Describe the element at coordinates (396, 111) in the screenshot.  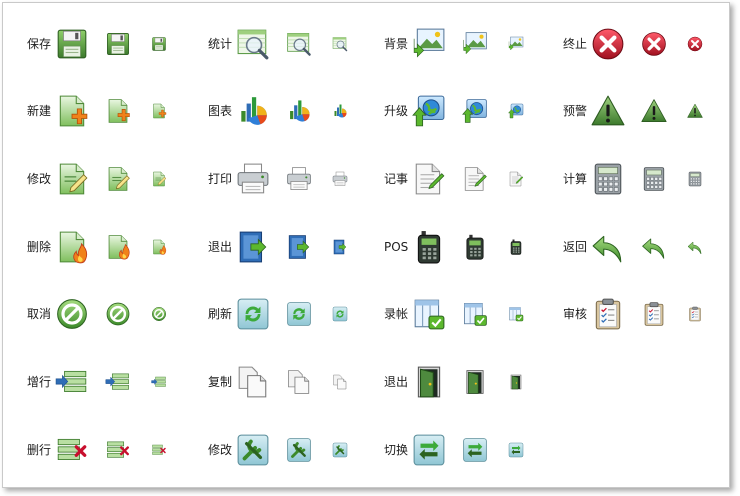
I see `icon-label: 升级` at that location.